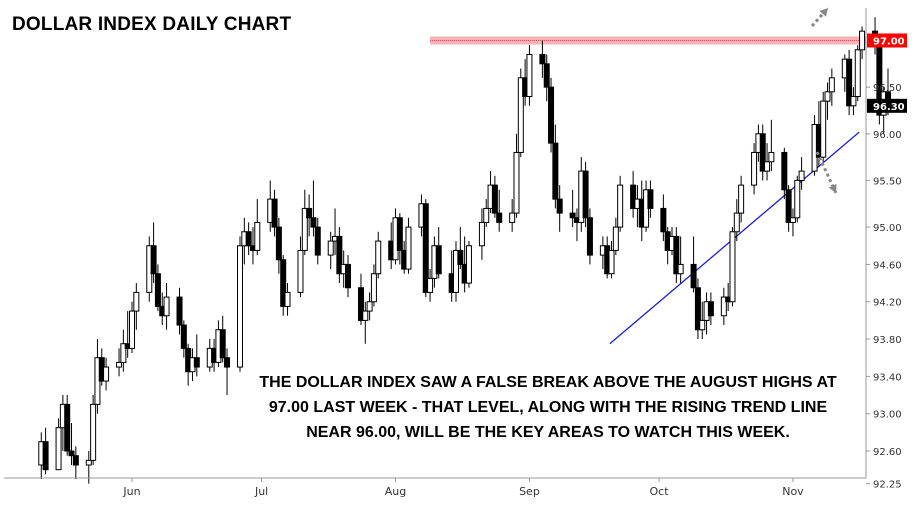 Image resolution: width=919 pixels, height=508 pixels. I want to click on chart-title: DOLLAR INDEX DAILY CHART, so click(152, 24).